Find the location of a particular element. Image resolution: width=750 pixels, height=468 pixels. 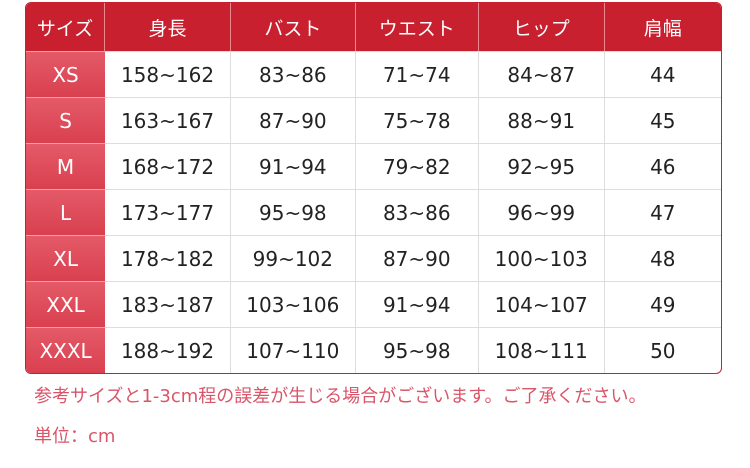

table-cell: 96~99 is located at coordinates (541, 212).